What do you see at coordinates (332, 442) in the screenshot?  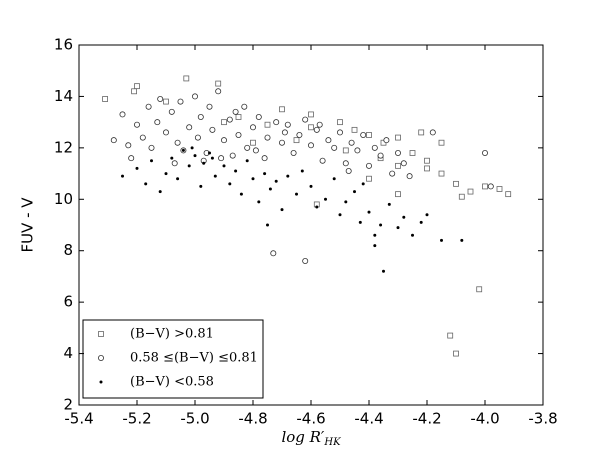 I see `x-label-sub: HK` at bounding box center [332, 442].